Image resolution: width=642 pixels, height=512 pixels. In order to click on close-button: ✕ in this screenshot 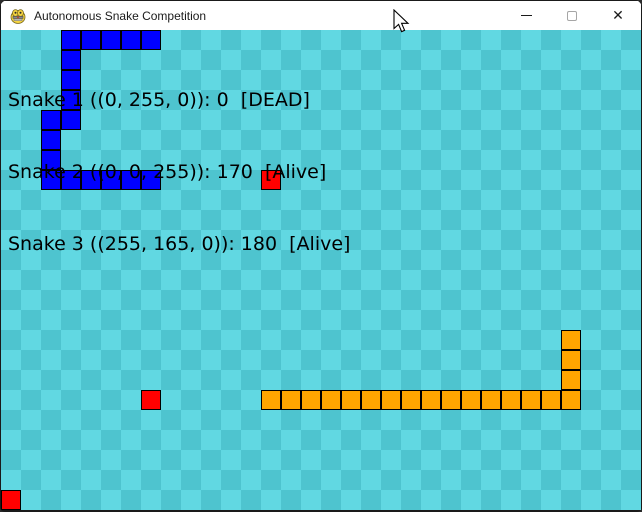, I will do `click(618, 15)`.